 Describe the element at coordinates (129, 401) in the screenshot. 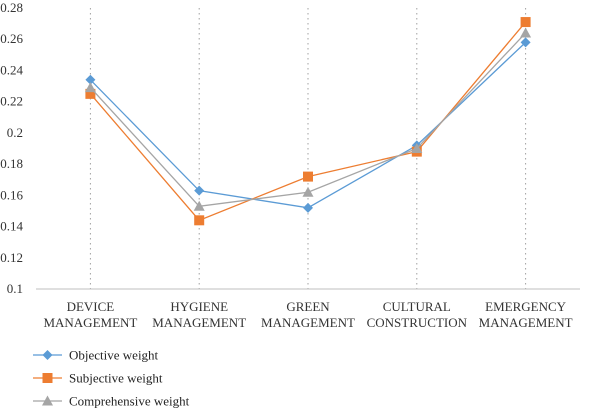

I see `legend-label: Comprehensive weight` at that location.